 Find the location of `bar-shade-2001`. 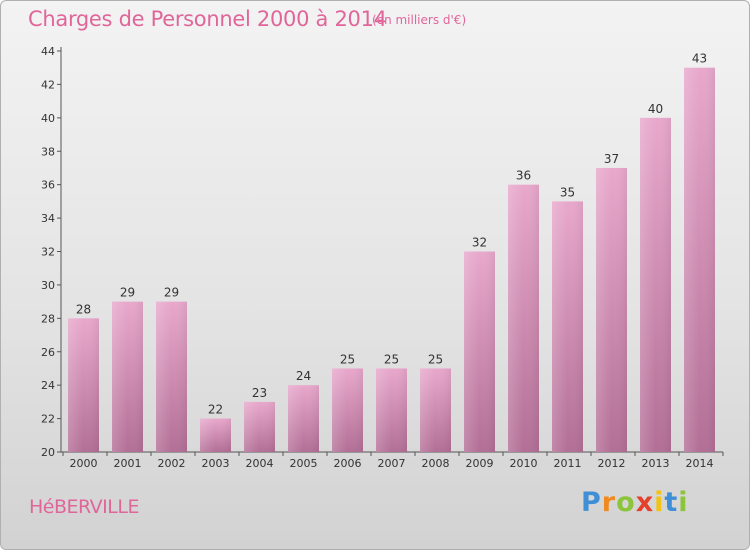

bar-shade-2001 is located at coordinates (127, 376).